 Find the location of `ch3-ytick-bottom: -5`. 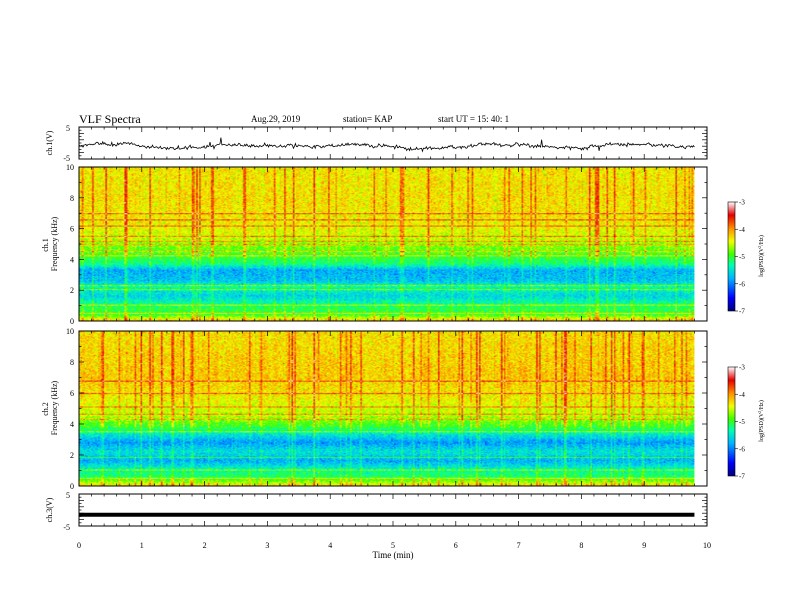

ch3-ytick-bottom: -5 is located at coordinates (66, 527).